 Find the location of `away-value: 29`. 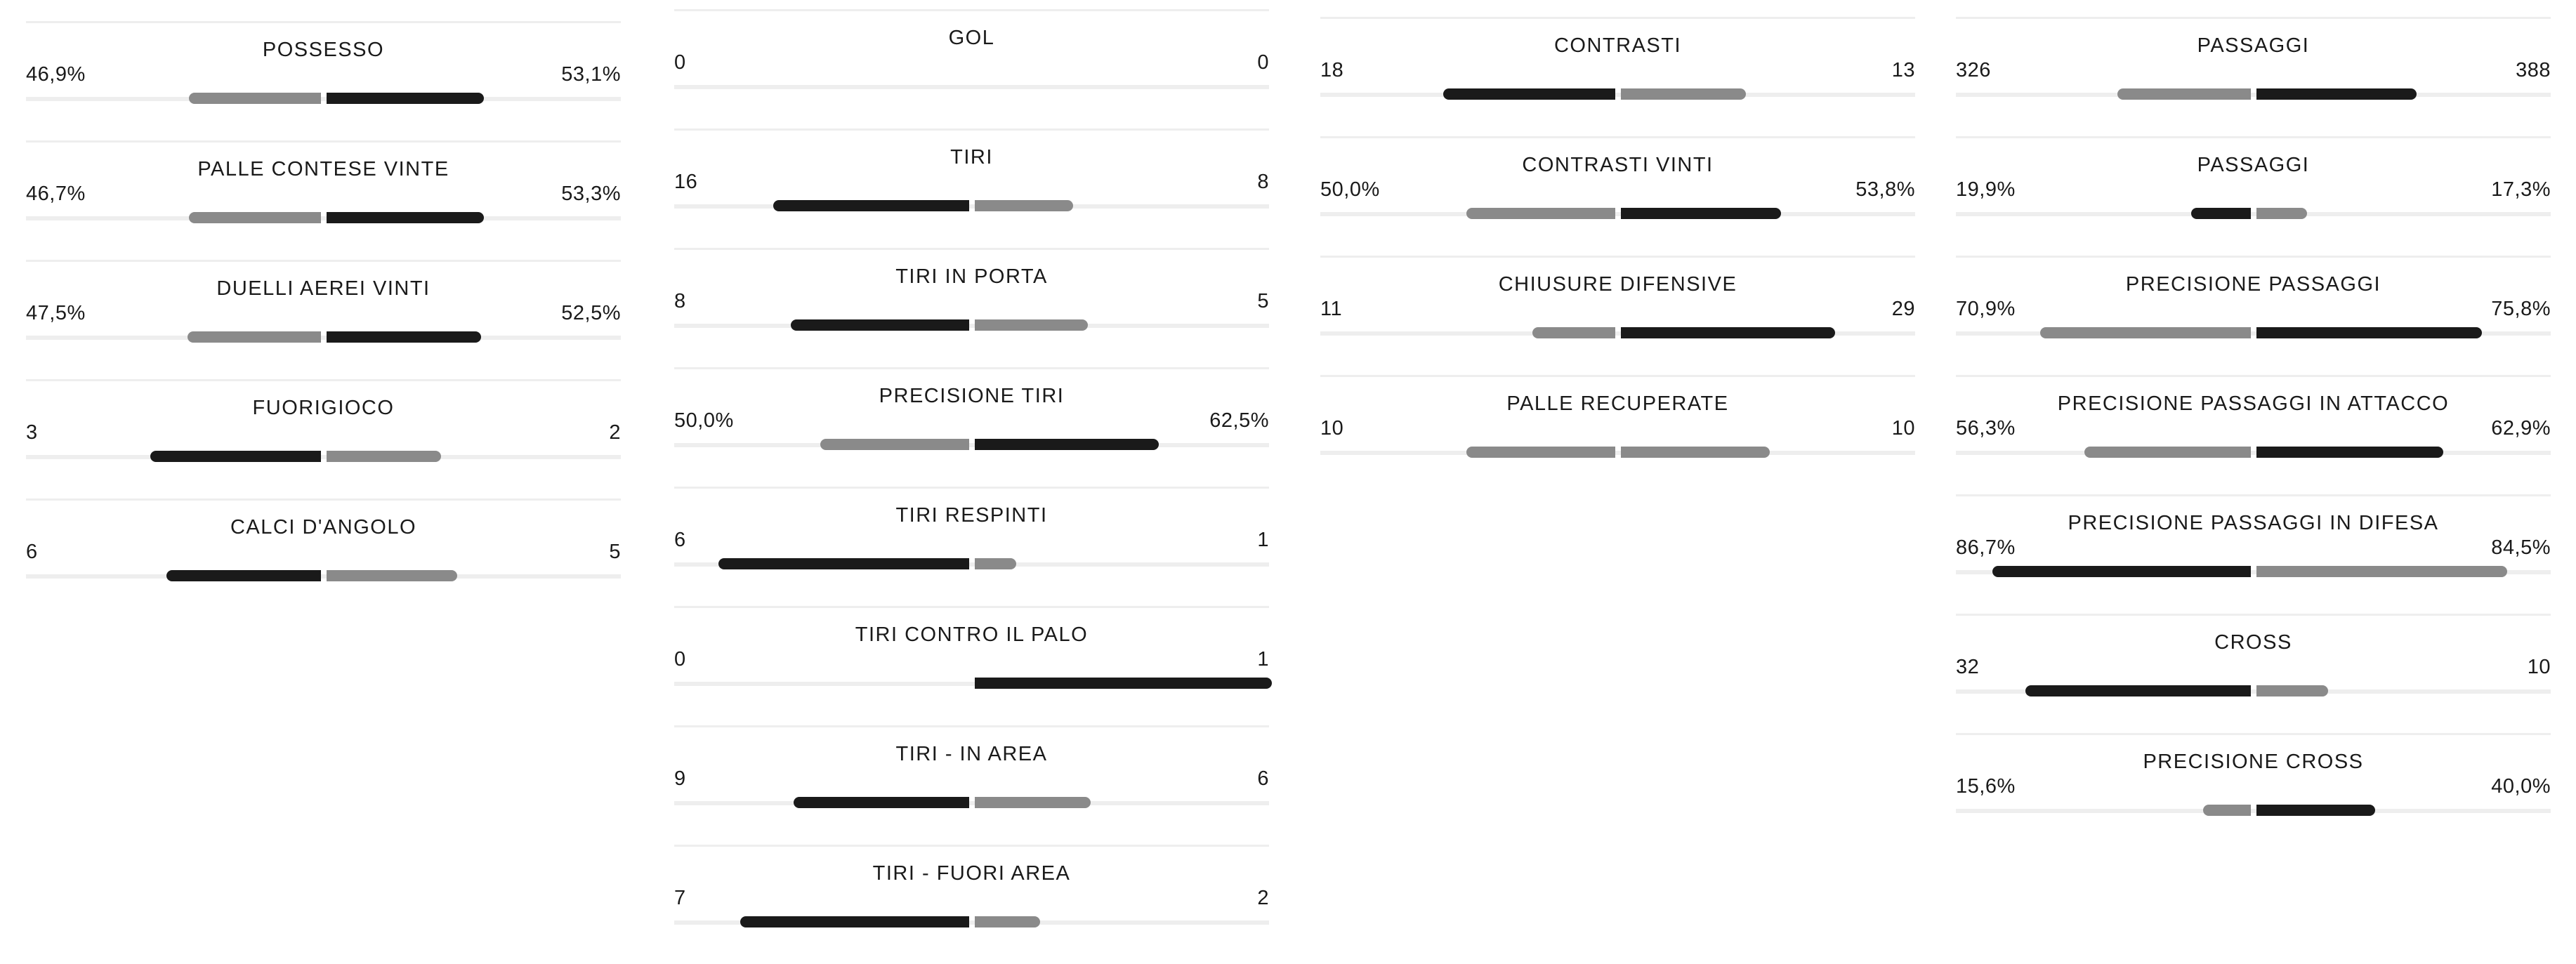

away-value: 29 is located at coordinates (1903, 309).